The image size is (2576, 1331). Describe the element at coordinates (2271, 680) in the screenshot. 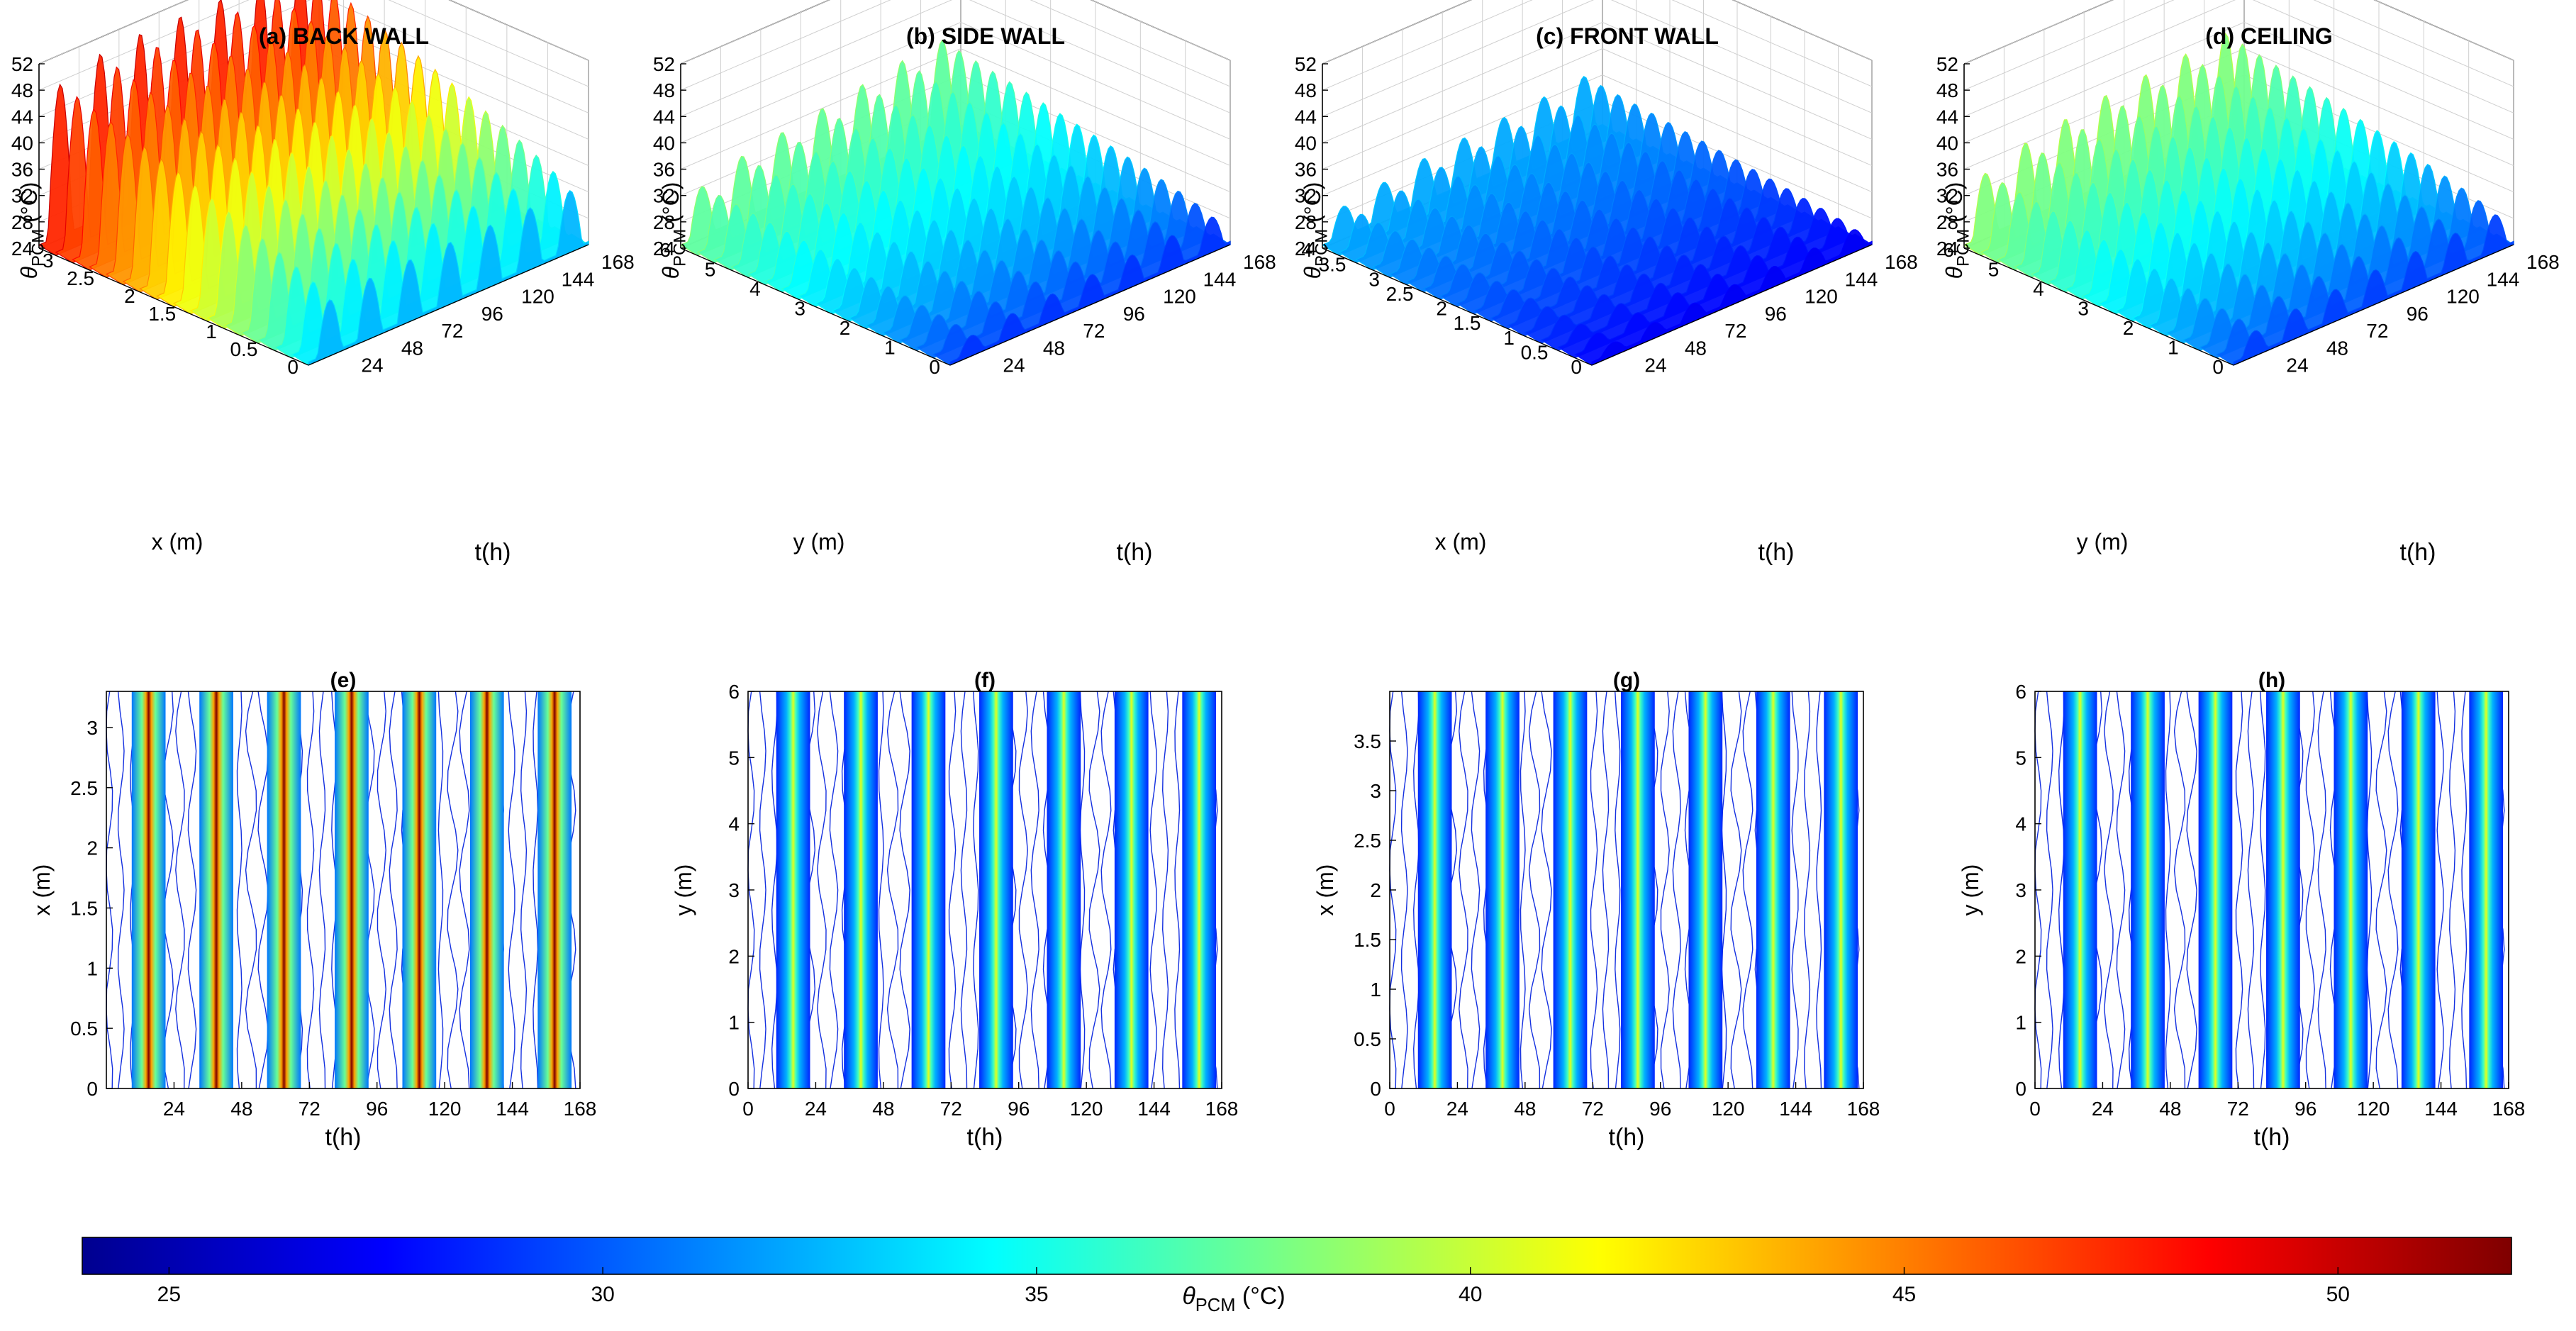

I see `panel-title: (h)` at that location.